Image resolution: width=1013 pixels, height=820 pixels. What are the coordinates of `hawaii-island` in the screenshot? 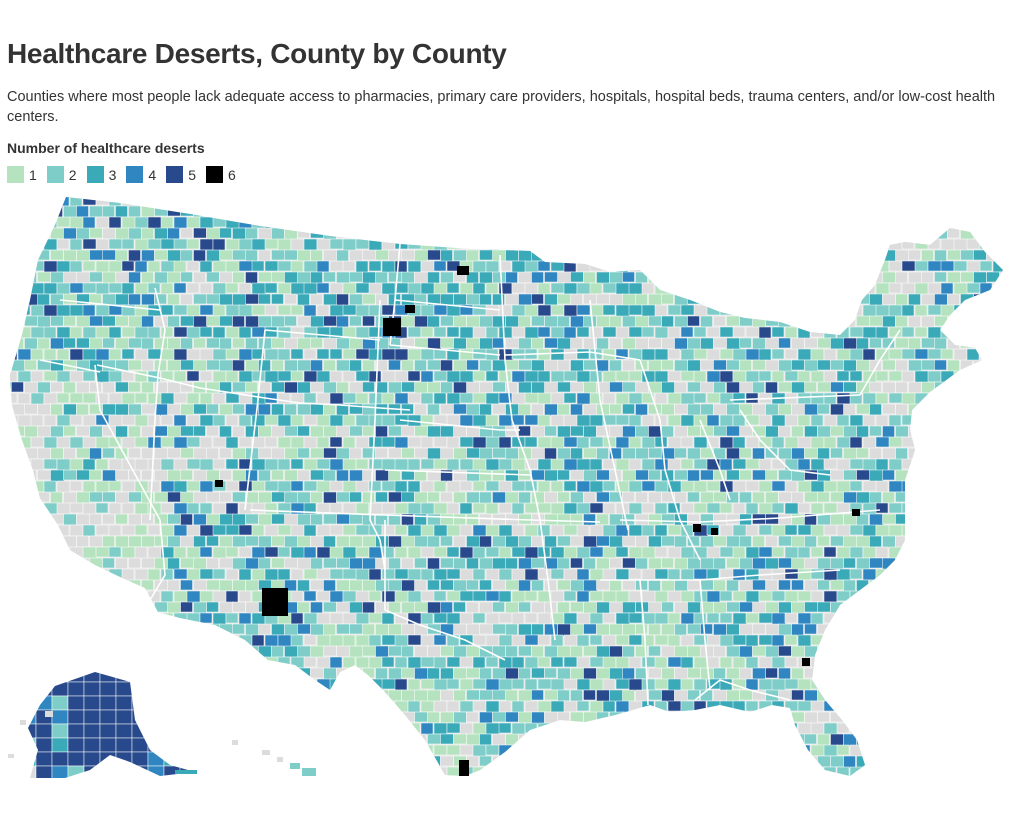 It's located at (266, 752).